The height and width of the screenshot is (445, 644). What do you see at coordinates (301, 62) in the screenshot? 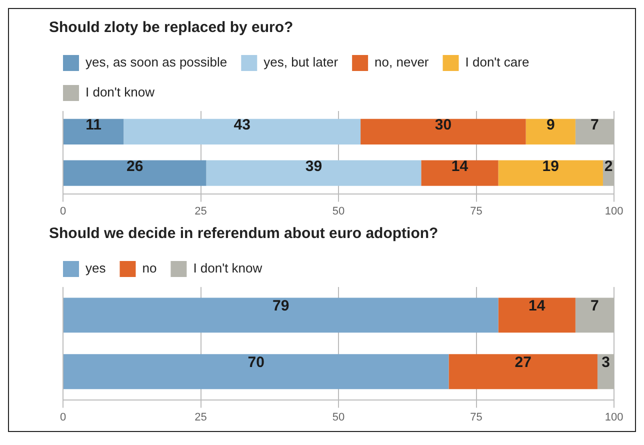
I see `legend-label: yes, but later` at bounding box center [301, 62].